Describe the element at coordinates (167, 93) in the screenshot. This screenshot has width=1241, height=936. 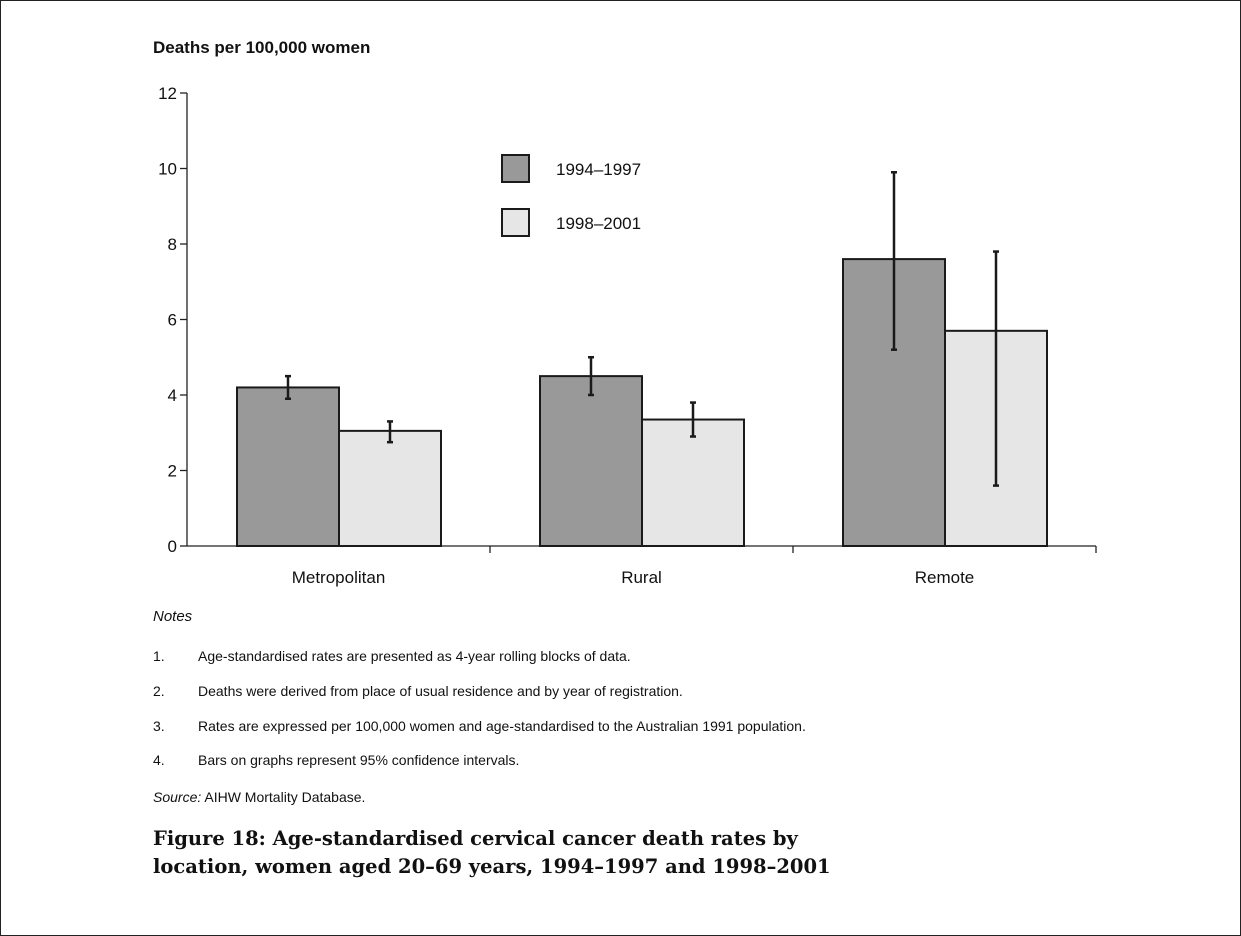
I see `y-tick-label: 12` at that location.